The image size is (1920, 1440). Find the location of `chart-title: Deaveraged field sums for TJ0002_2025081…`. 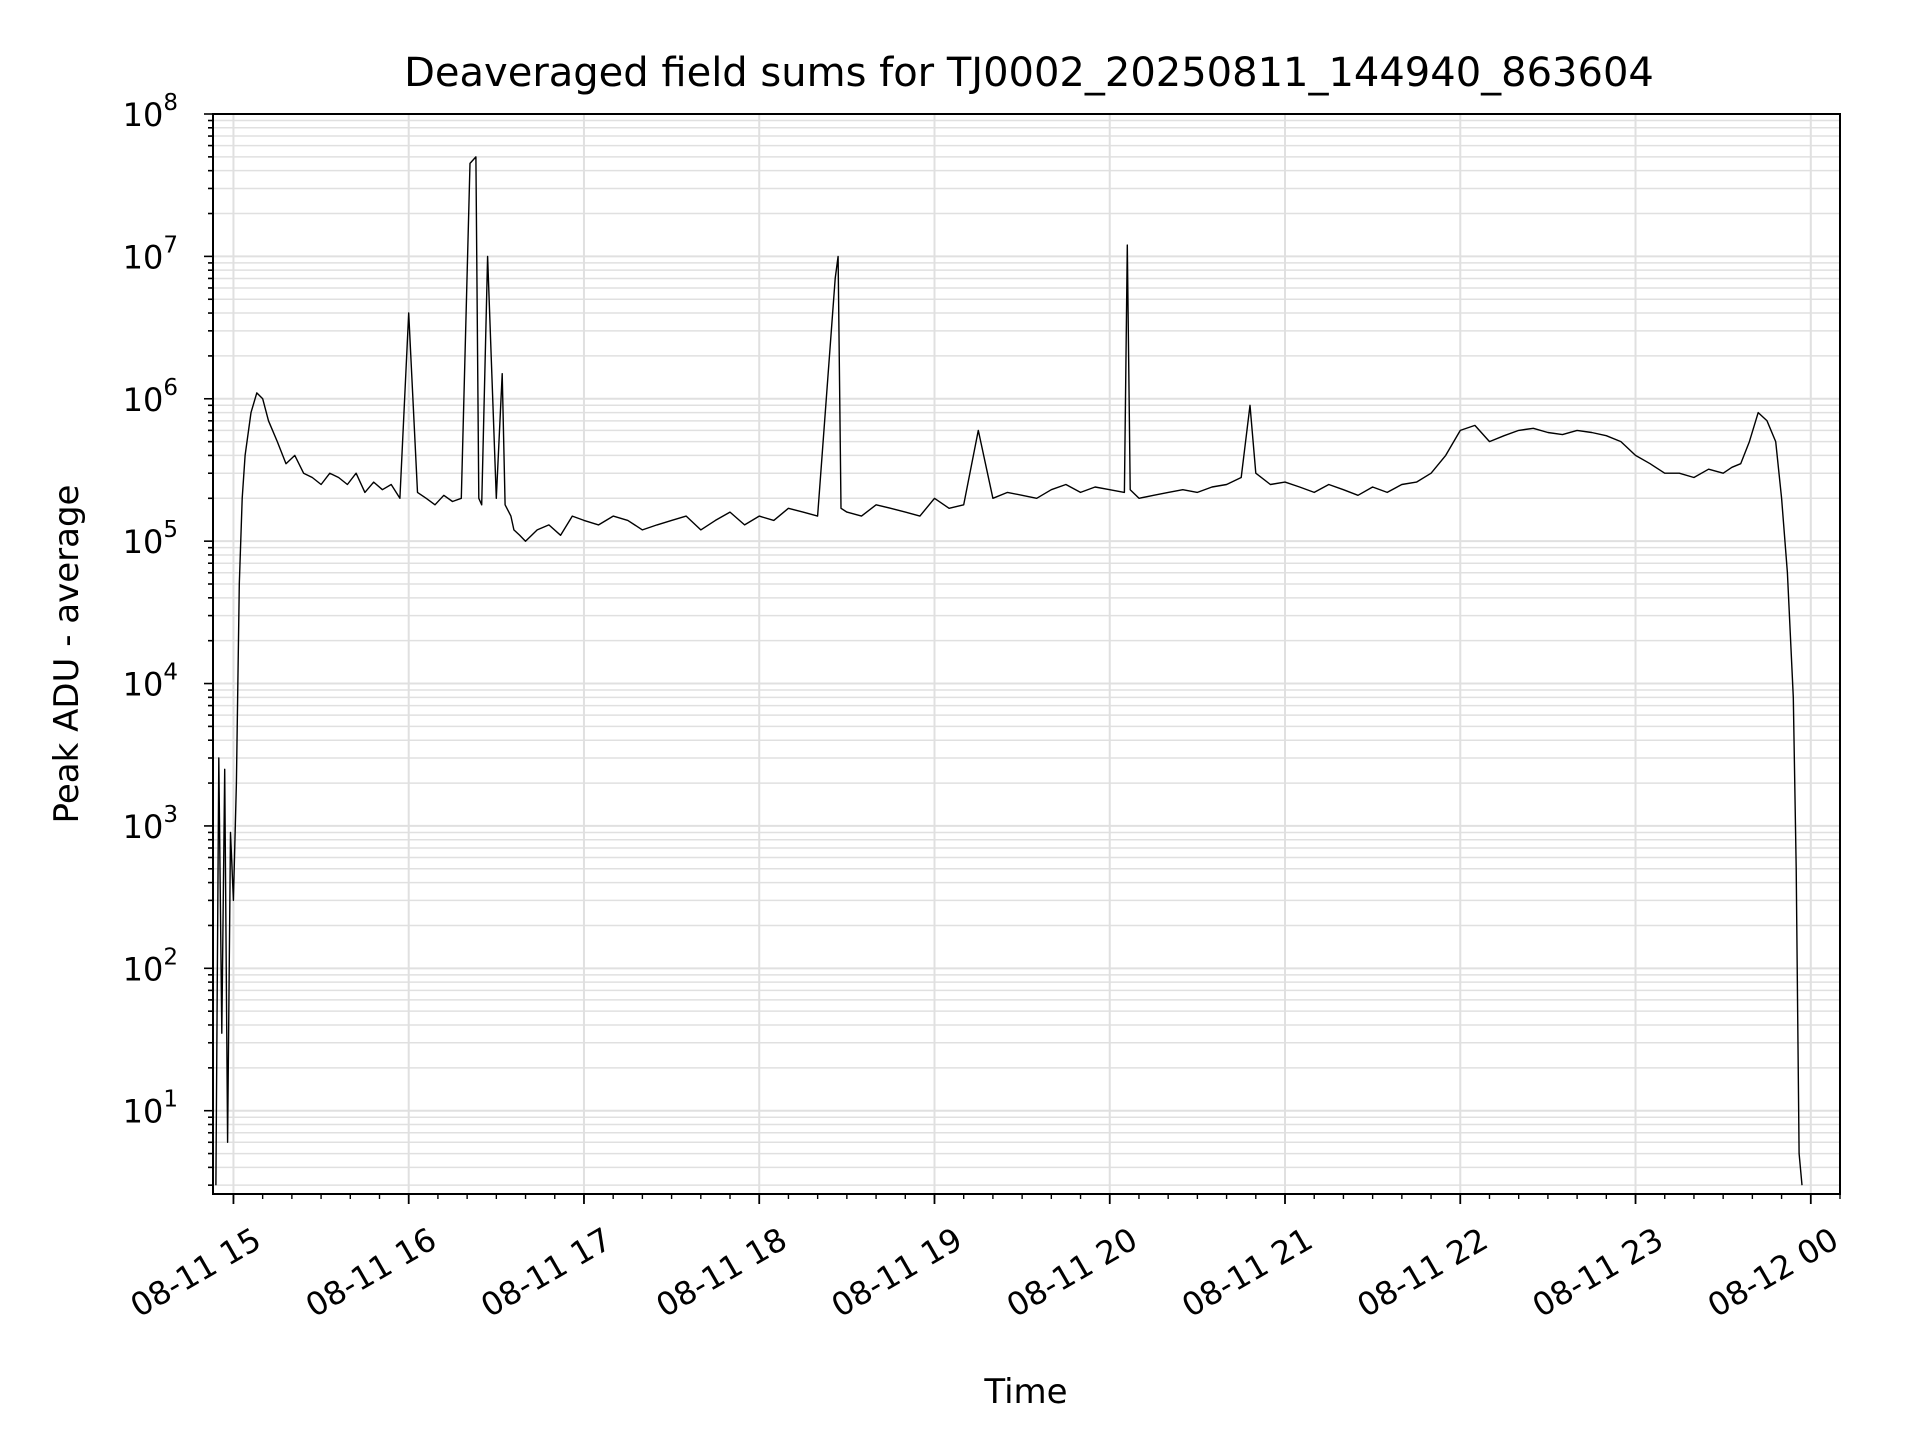

chart-title: Deaveraged field sums for TJ0002_2025081… is located at coordinates (1029, 73).